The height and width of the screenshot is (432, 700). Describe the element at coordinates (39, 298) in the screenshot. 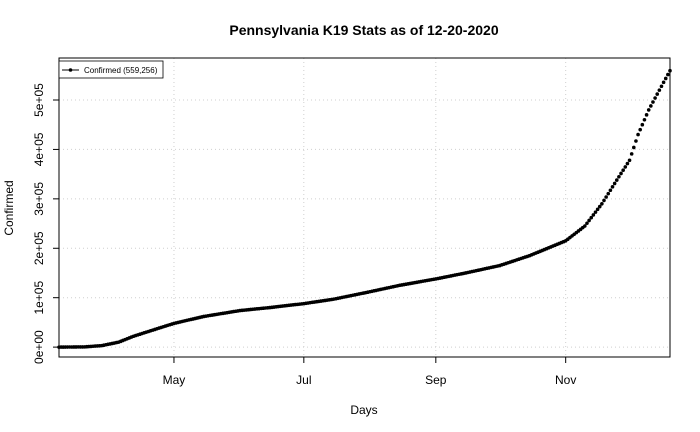

I see `y-tick-label: 1e+05` at that location.